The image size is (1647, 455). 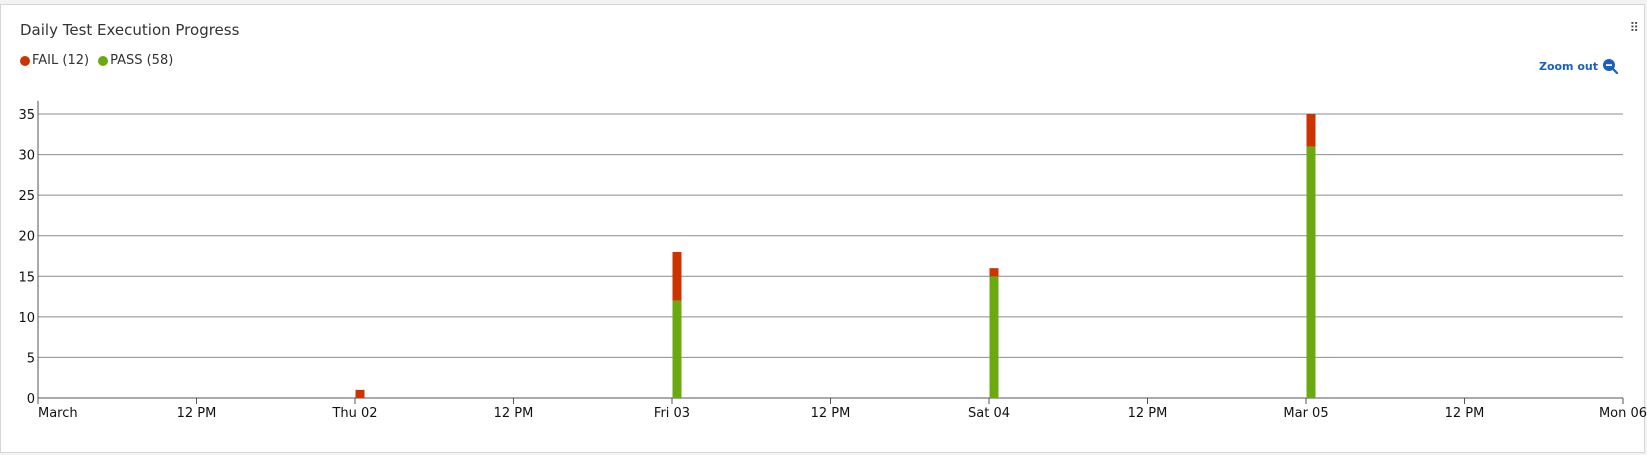 I want to click on legend-label-fail: FAIL (12), so click(x=61, y=60).